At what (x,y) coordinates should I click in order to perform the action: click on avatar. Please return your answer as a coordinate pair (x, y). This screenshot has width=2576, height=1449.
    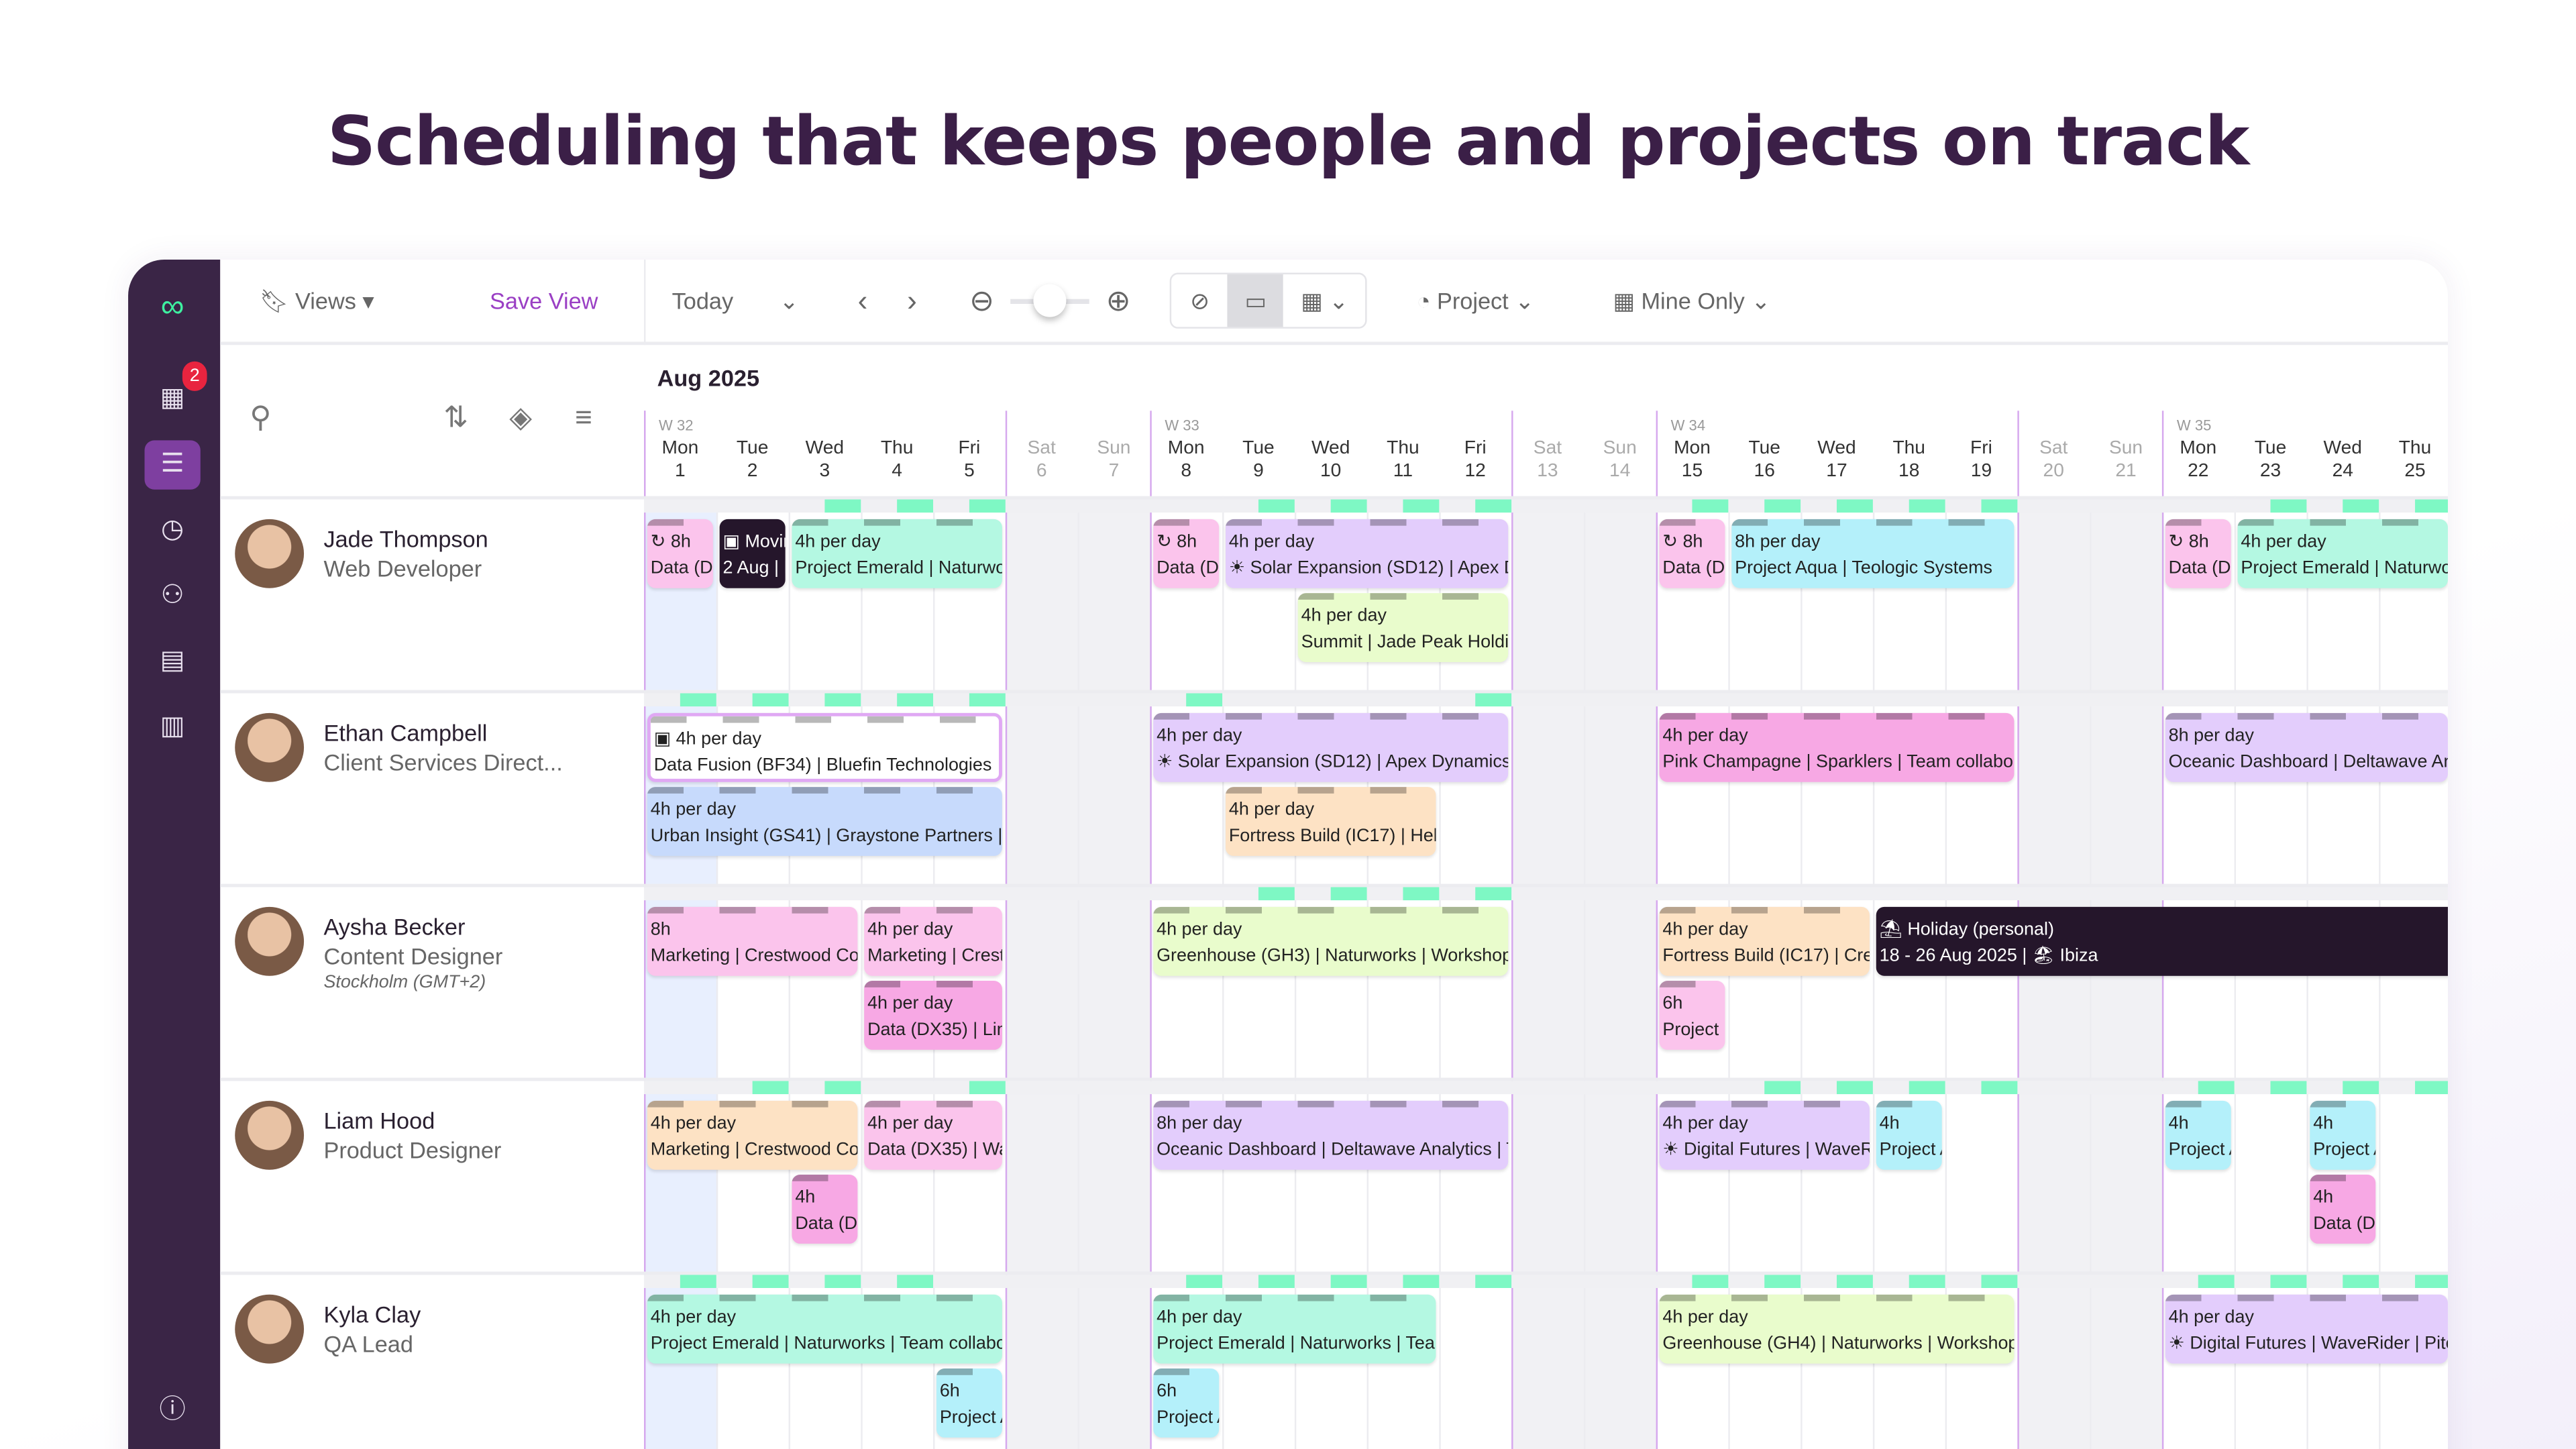
    Looking at the image, I should click on (270, 553).